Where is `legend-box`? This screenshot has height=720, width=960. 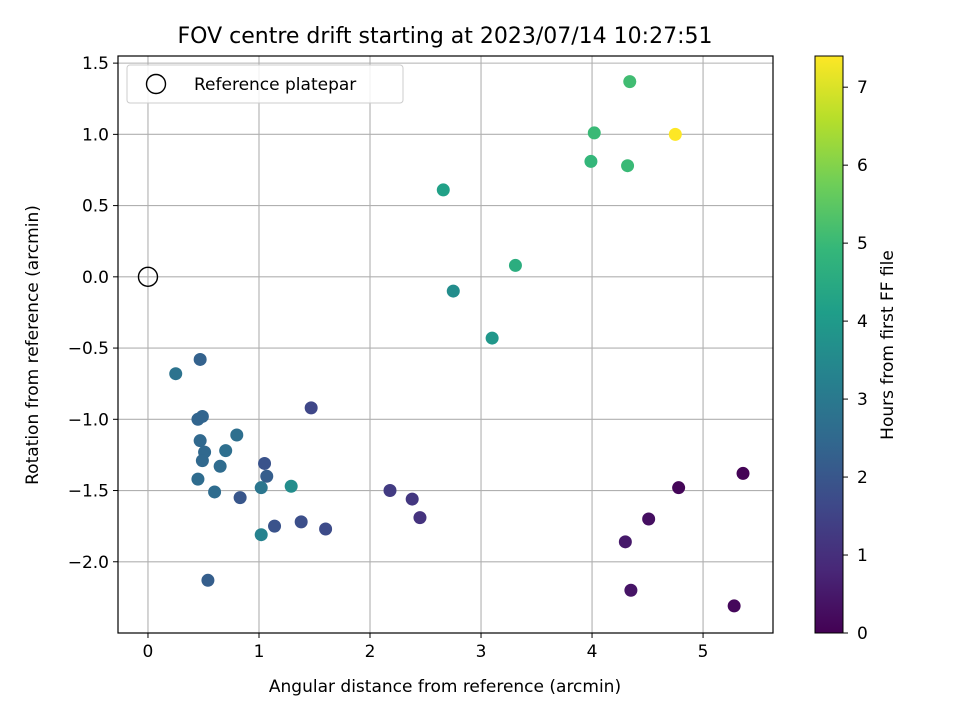 legend-box is located at coordinates (265, 84).